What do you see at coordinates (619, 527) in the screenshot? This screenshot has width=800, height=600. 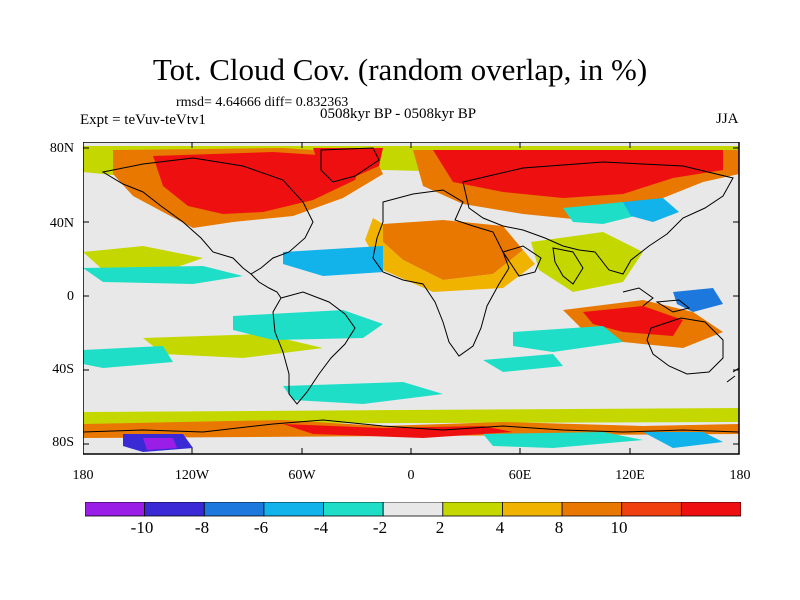 I see `colorbar-label-10: 10` at bounding box center [619, 527].